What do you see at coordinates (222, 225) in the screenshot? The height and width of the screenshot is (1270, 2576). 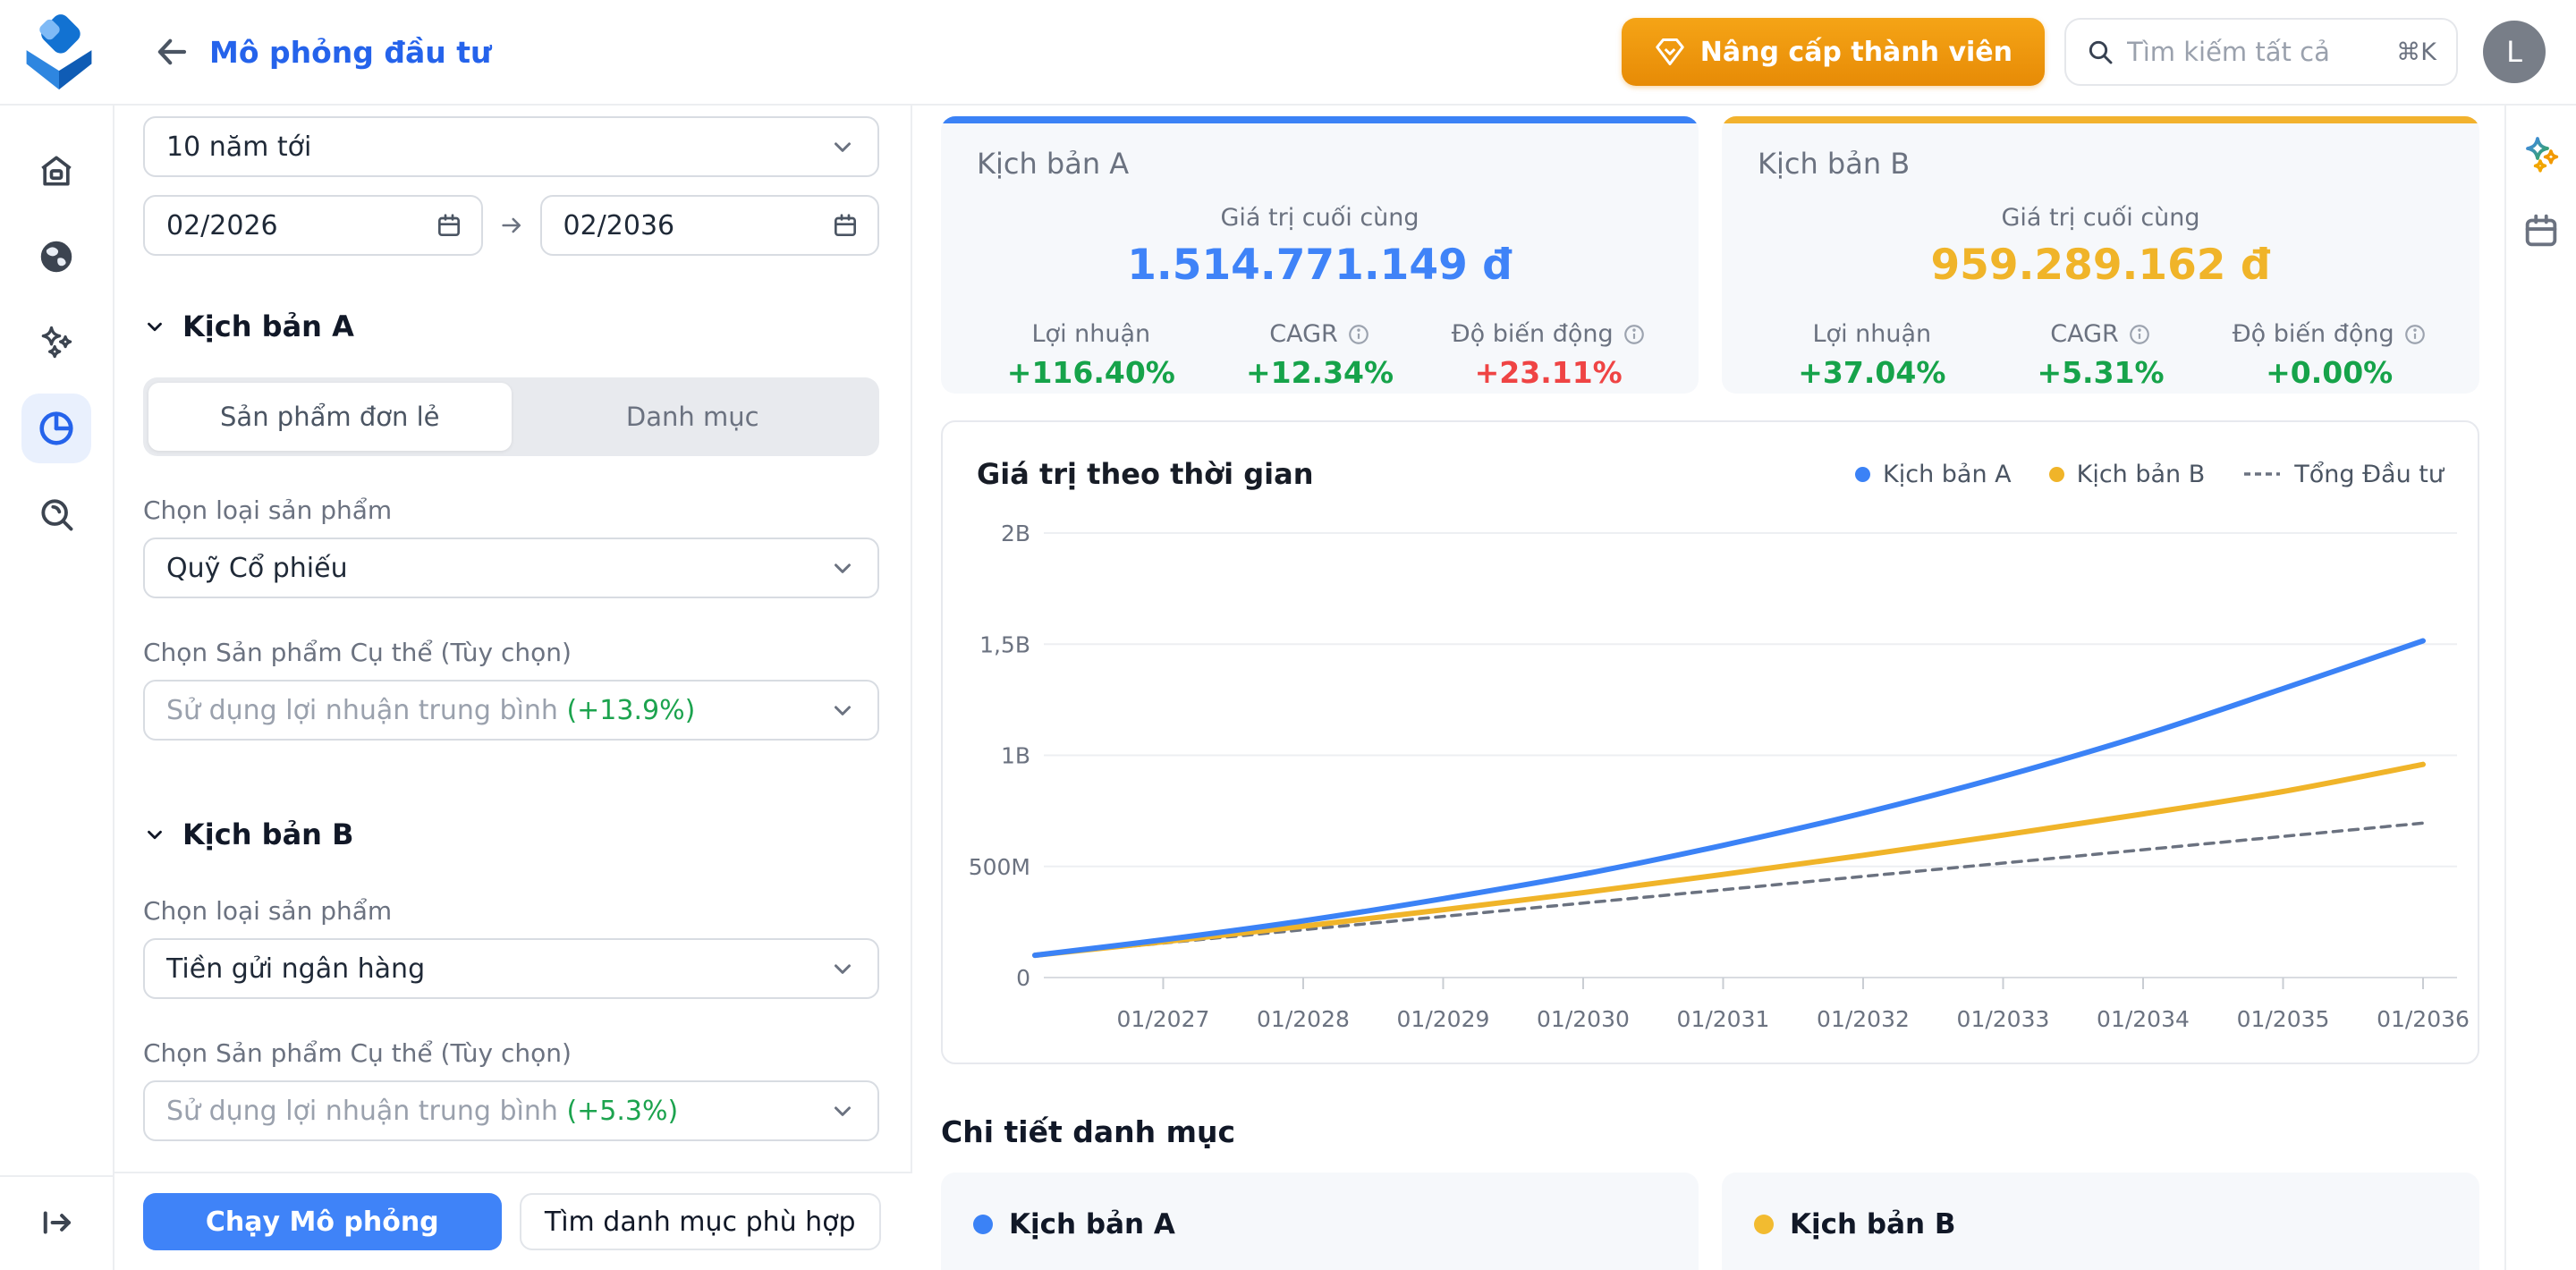 I see `date-from-value: 02/2026` at bounding box center [222, 225].